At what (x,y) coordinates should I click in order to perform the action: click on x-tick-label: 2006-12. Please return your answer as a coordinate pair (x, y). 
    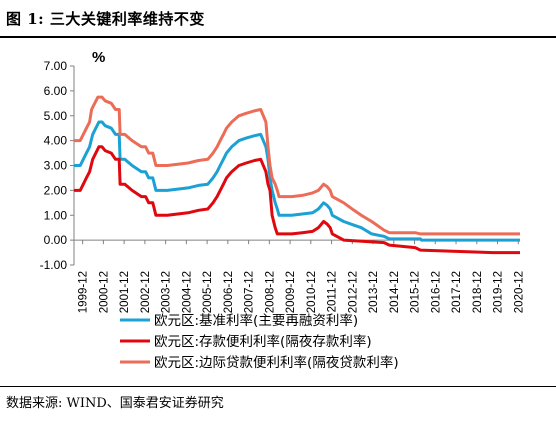
    Looking at the image, I should click on (229, 292).